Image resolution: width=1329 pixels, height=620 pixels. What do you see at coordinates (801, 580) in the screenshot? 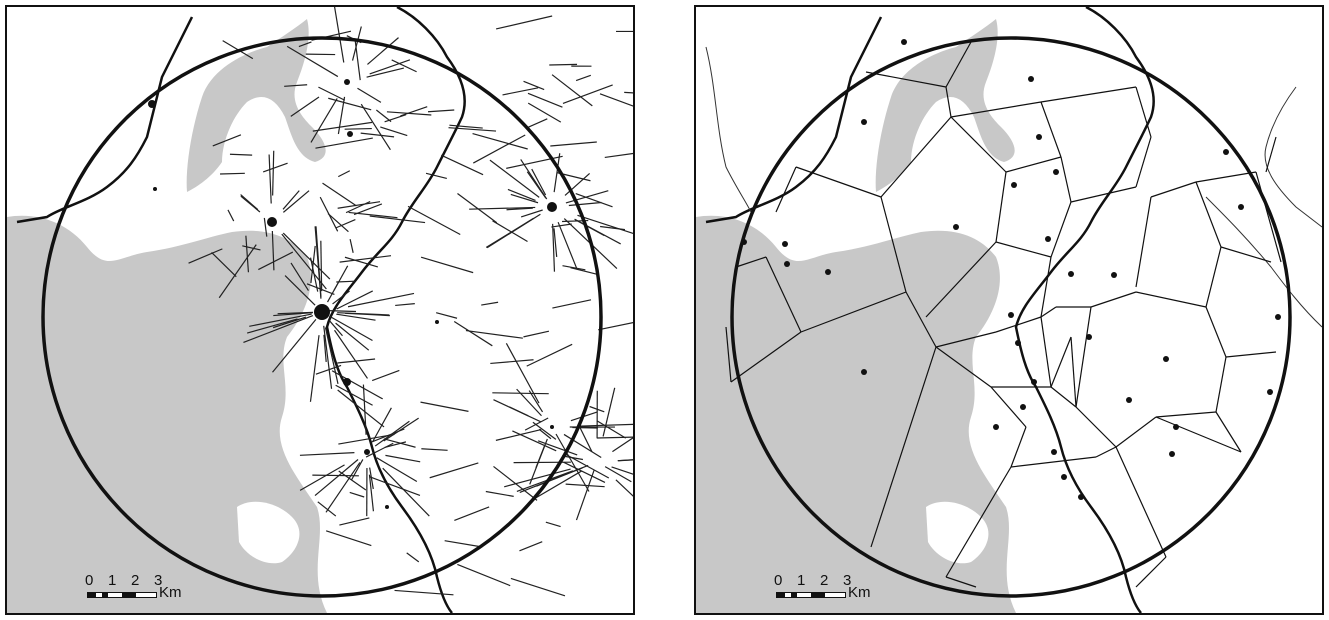
I see `scale-tick-1: 1` at bounding box center [801, 580].